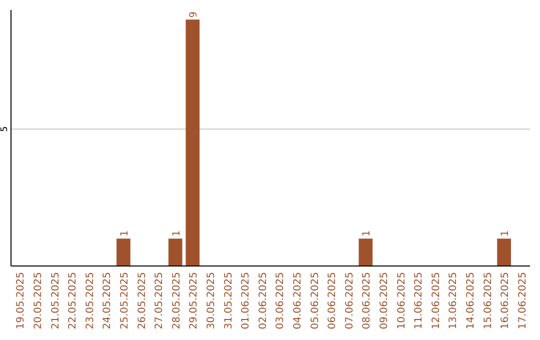 Image resolution: width=540 pixels, height=340 pixels. Describe the element at coordinates (160, 301) in the screenshot. I see `x-tick-label: 27.05.2025` at that location.